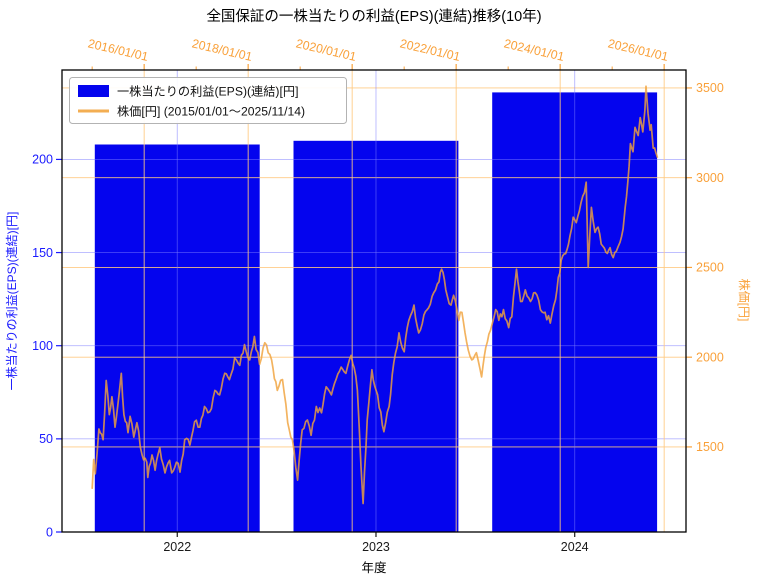 The width and height of the screenshot is (758, 584). Describe the element at coordinates (374, 567) in the screenshot. I see `x-axis-label: 年度` at that location.